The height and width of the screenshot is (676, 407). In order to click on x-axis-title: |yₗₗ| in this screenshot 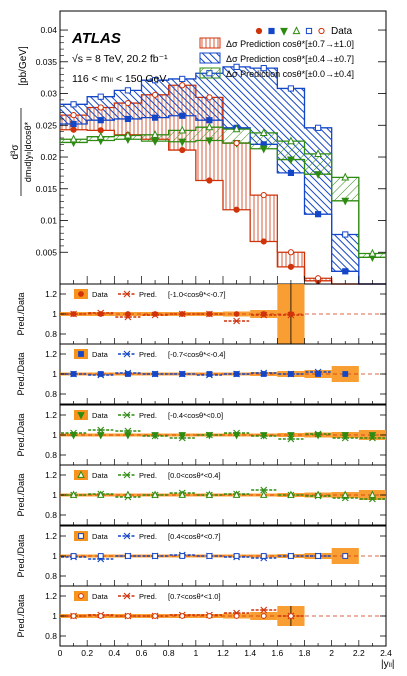, I will do `click(388, 664)`.